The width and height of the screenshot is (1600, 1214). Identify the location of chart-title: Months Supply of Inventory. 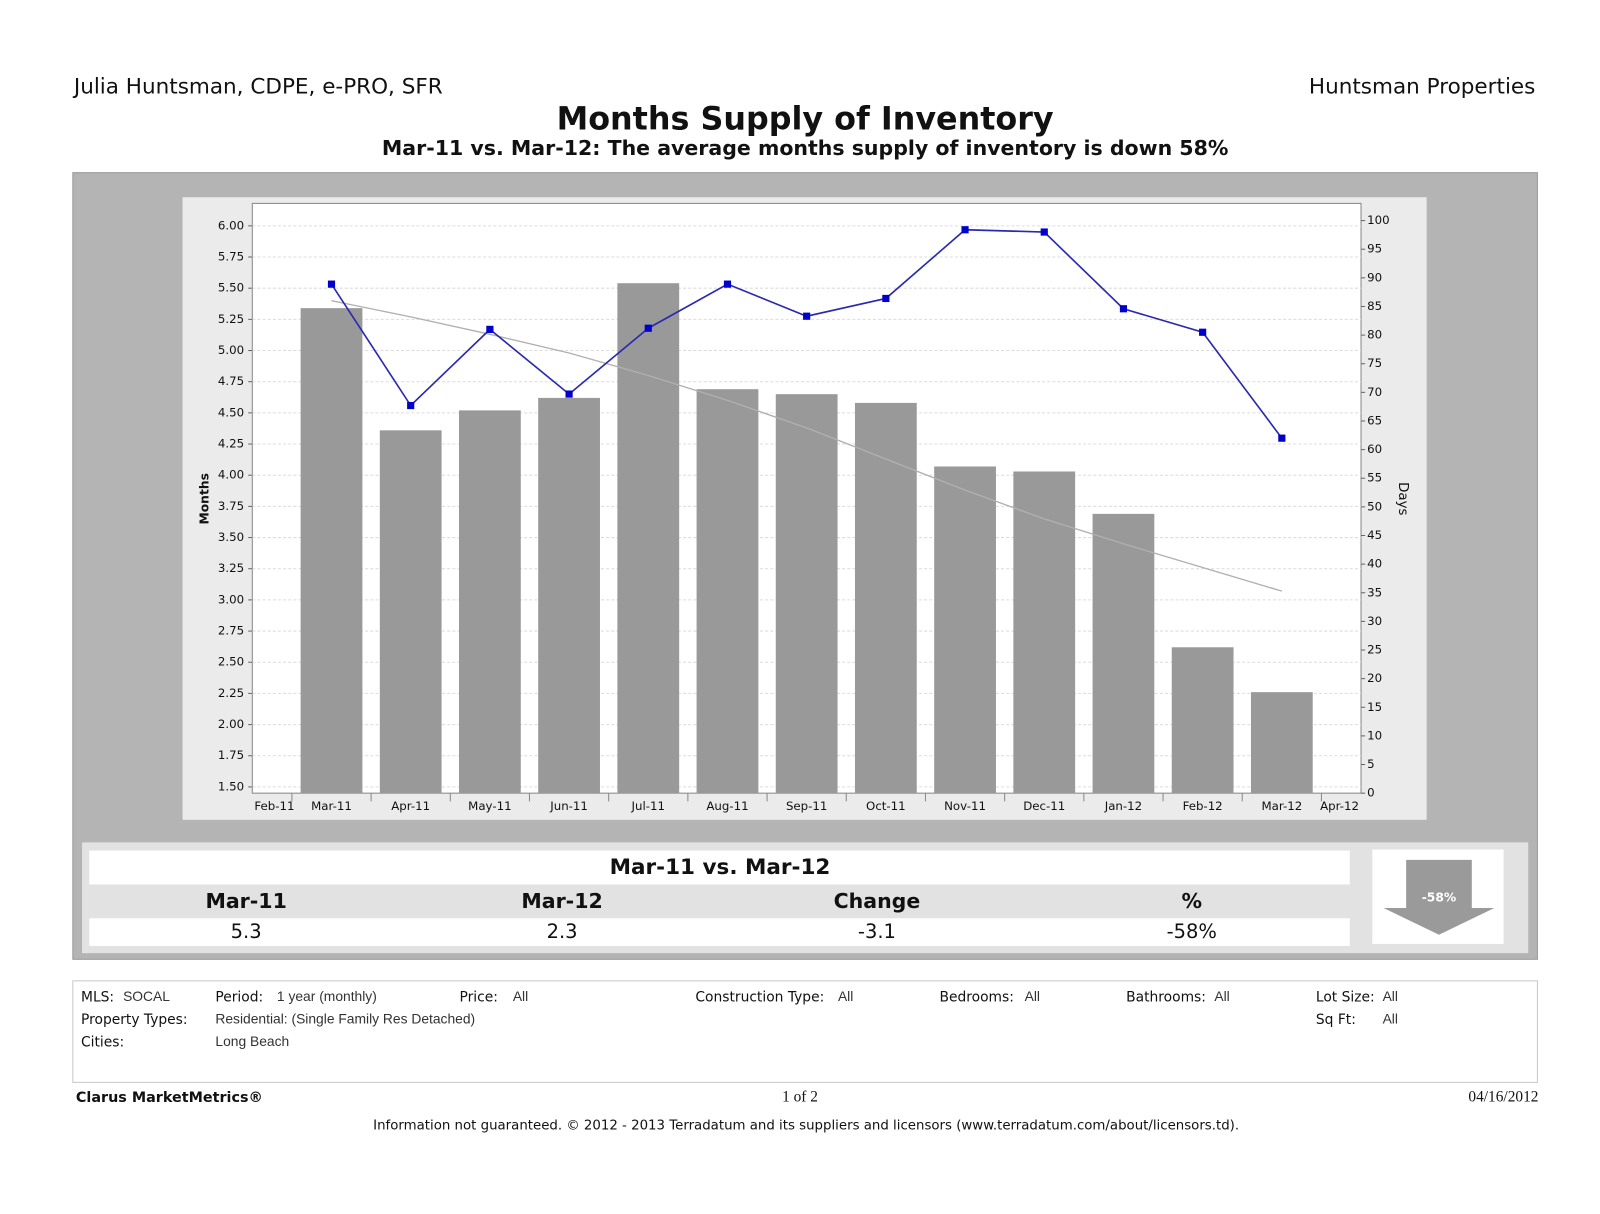
(805, 118).